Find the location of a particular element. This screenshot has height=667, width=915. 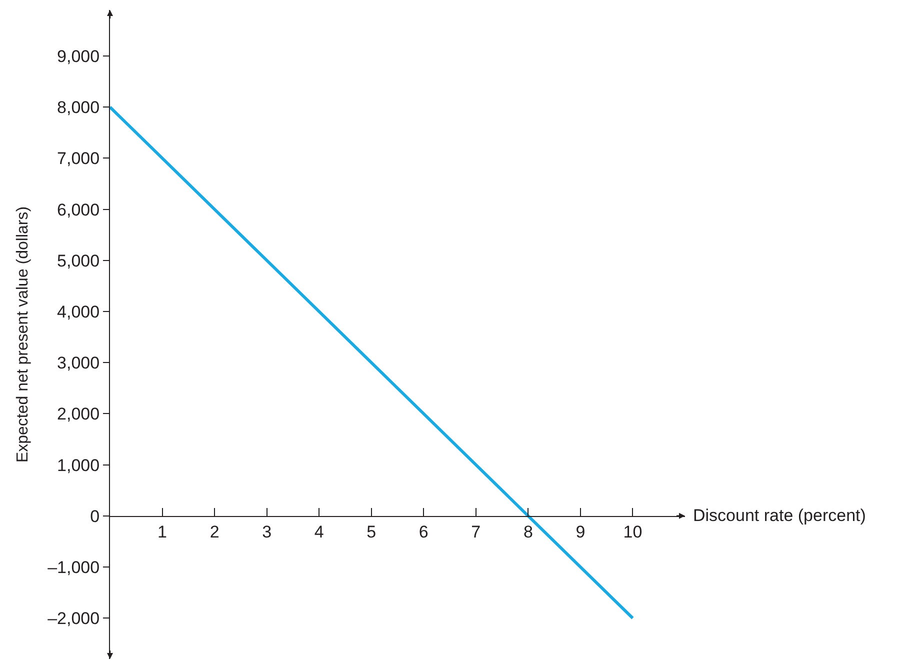

y-tick-label: 4,000 is located at coordinates (78, 312).